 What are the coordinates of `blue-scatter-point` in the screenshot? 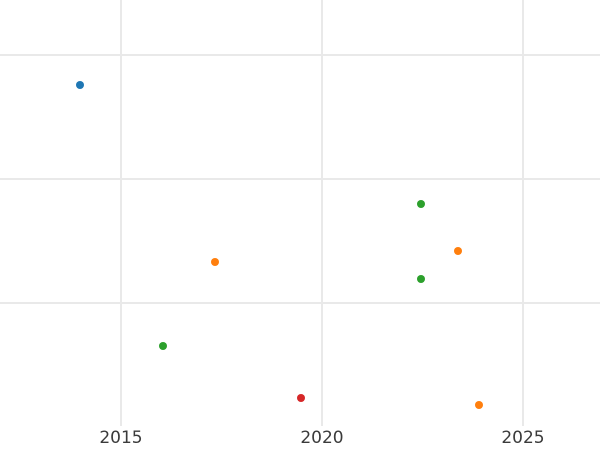 It's located at (80, 85).